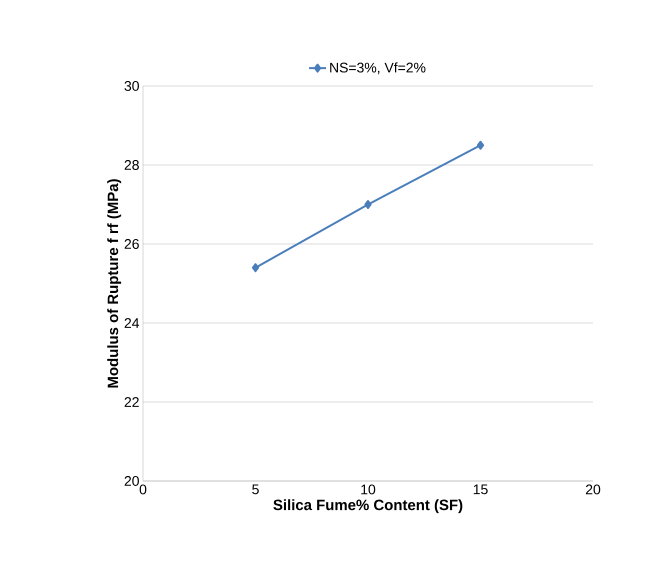 The height and width of the screenshot is (578, 649). Describe the element at coordinates (131, 481) in the screenshot. I see `y-tick-label: 20` at that location.